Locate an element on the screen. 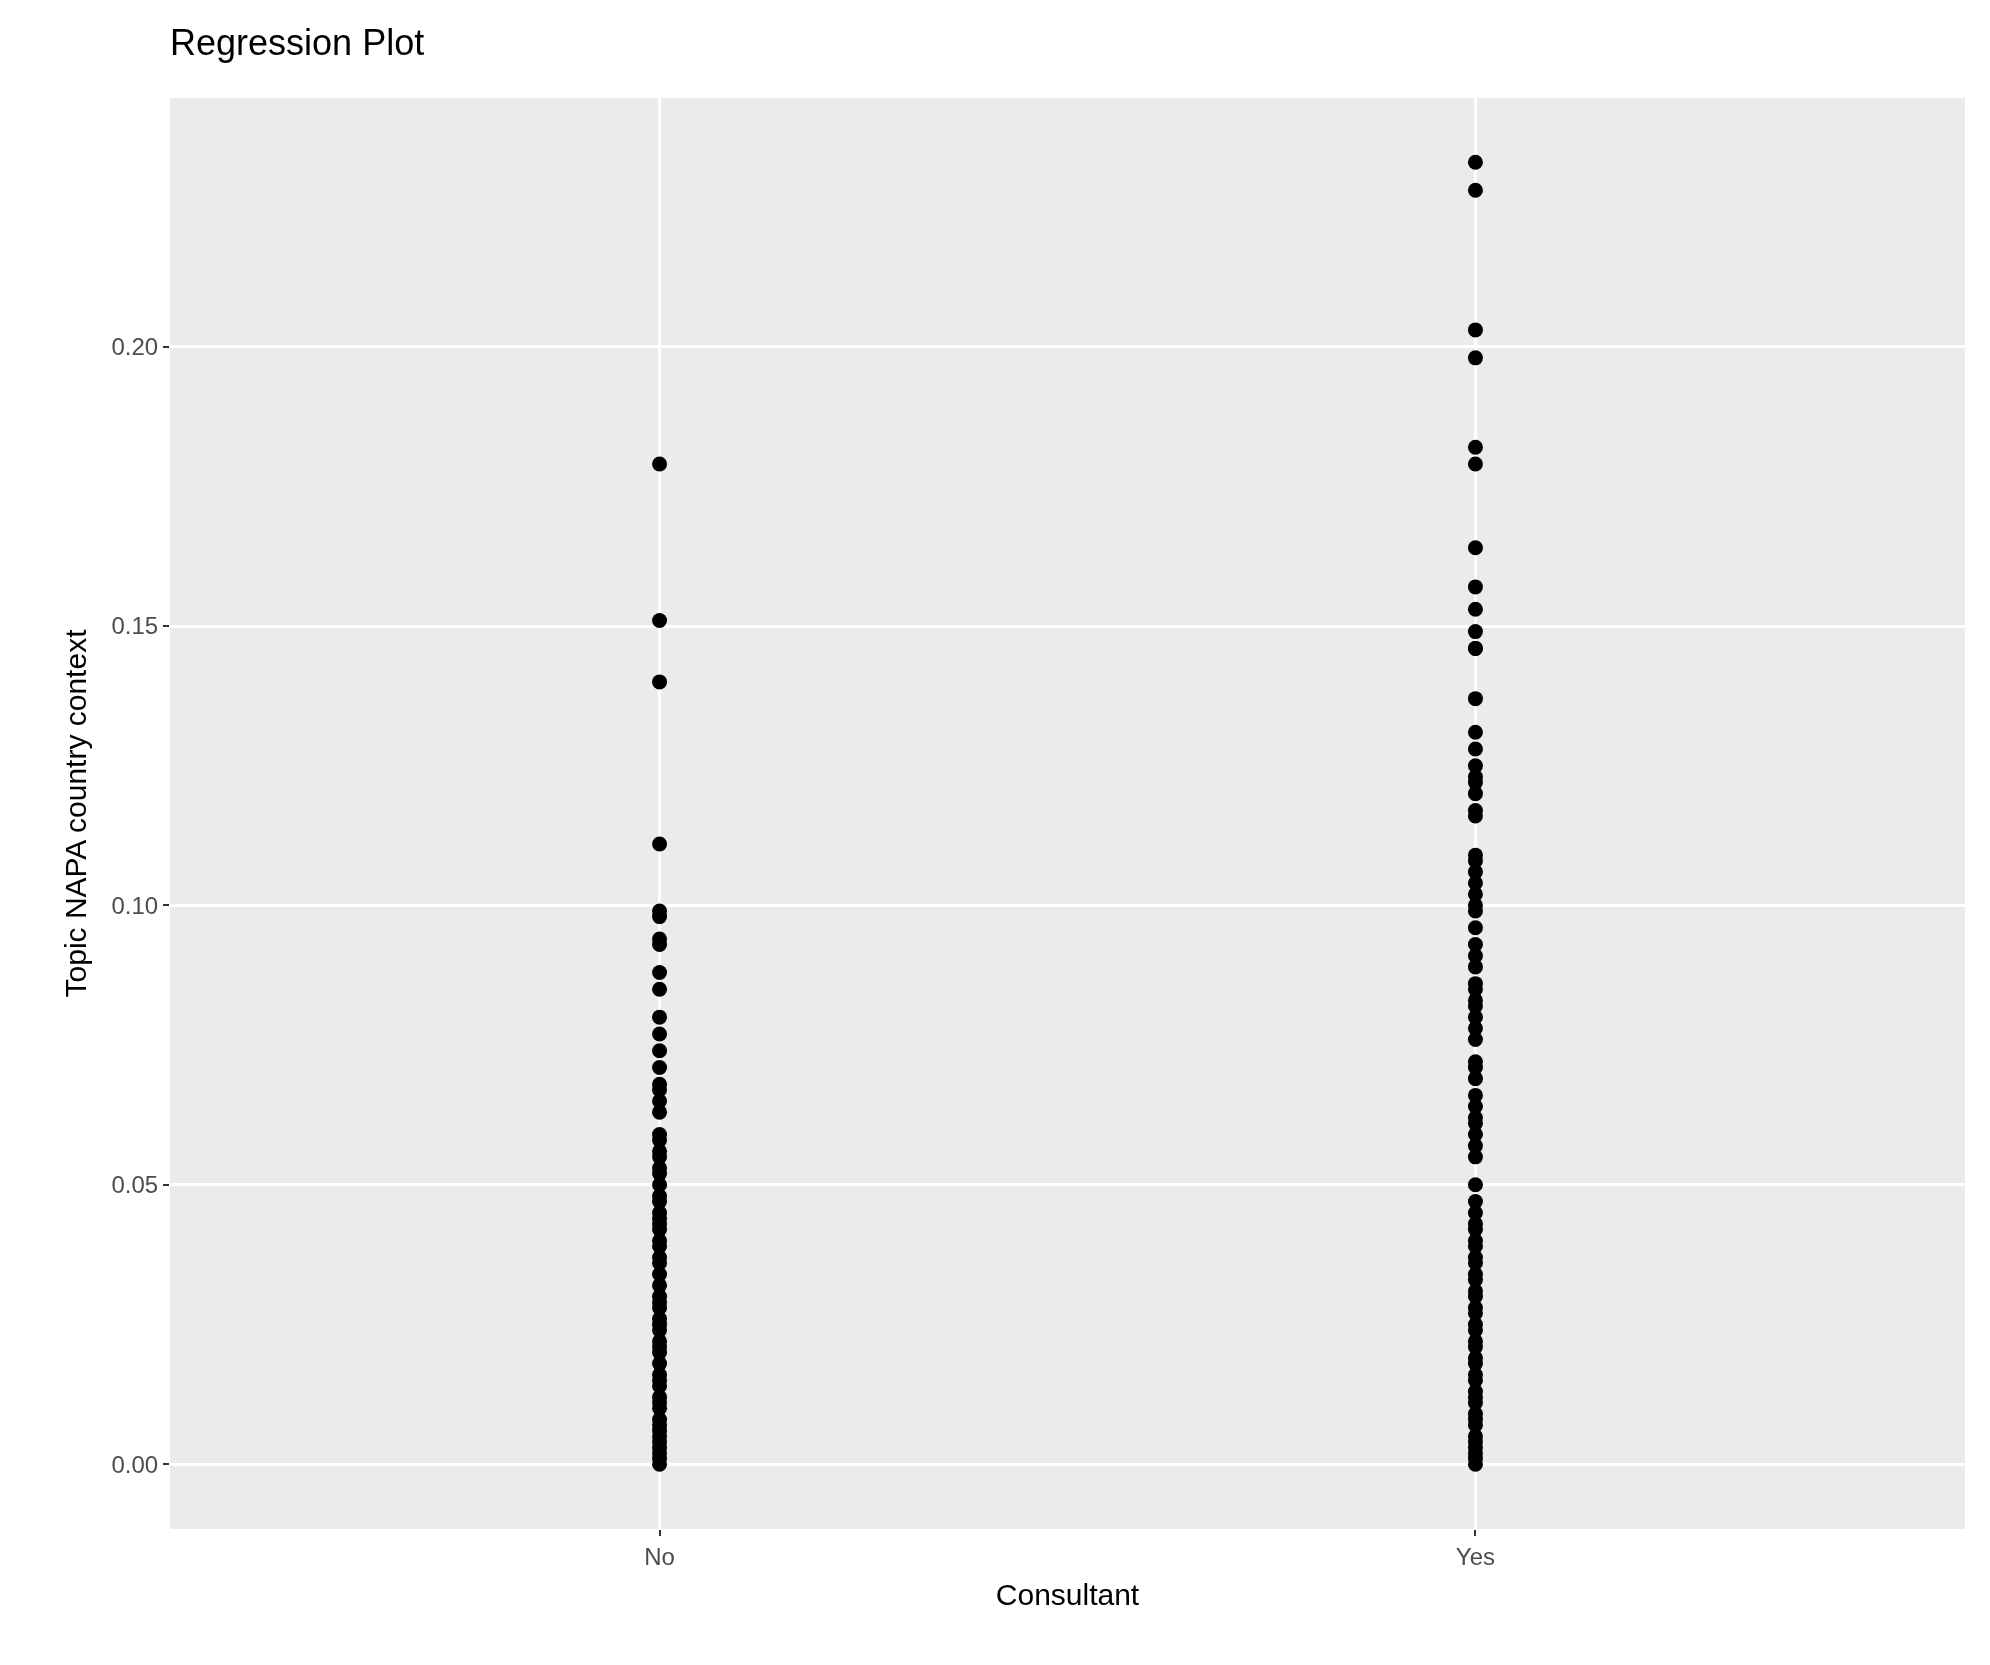 The height and width of the screenshot is (1665, 1990). y-axis-title: Topic NAPA country context is located at coordinates (76, 813).